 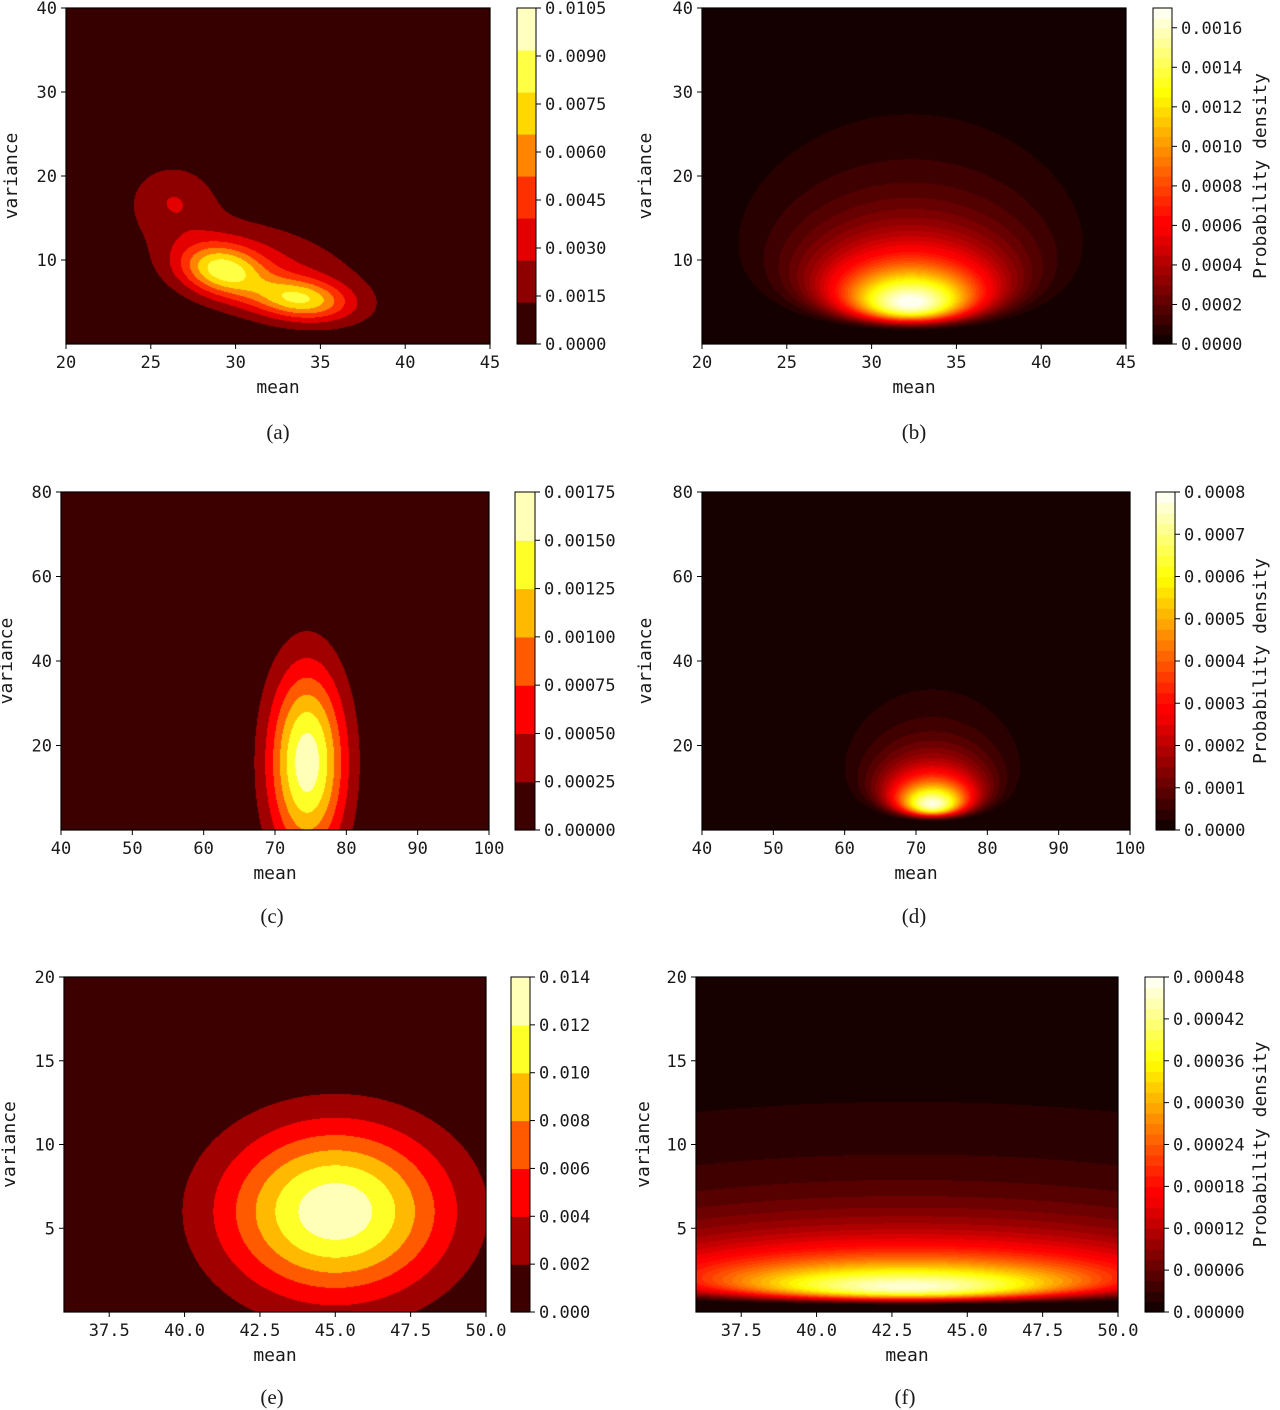 I want to click on colorbar-tick-label: 0.00018, so click(x=1209, y=1187).